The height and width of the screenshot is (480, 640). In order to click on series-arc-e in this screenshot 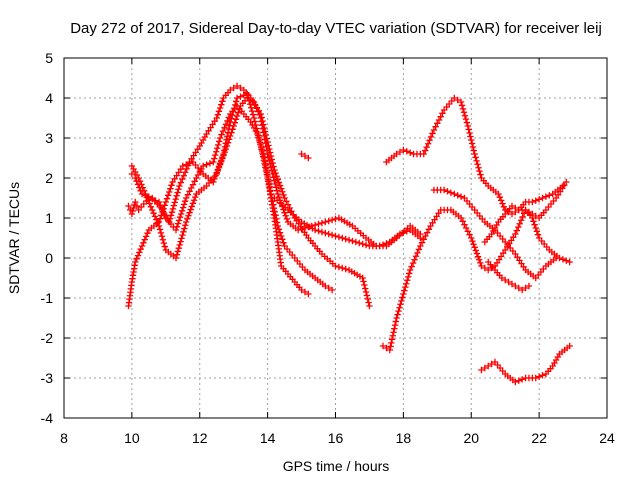, I will do `click(347, 222)`.